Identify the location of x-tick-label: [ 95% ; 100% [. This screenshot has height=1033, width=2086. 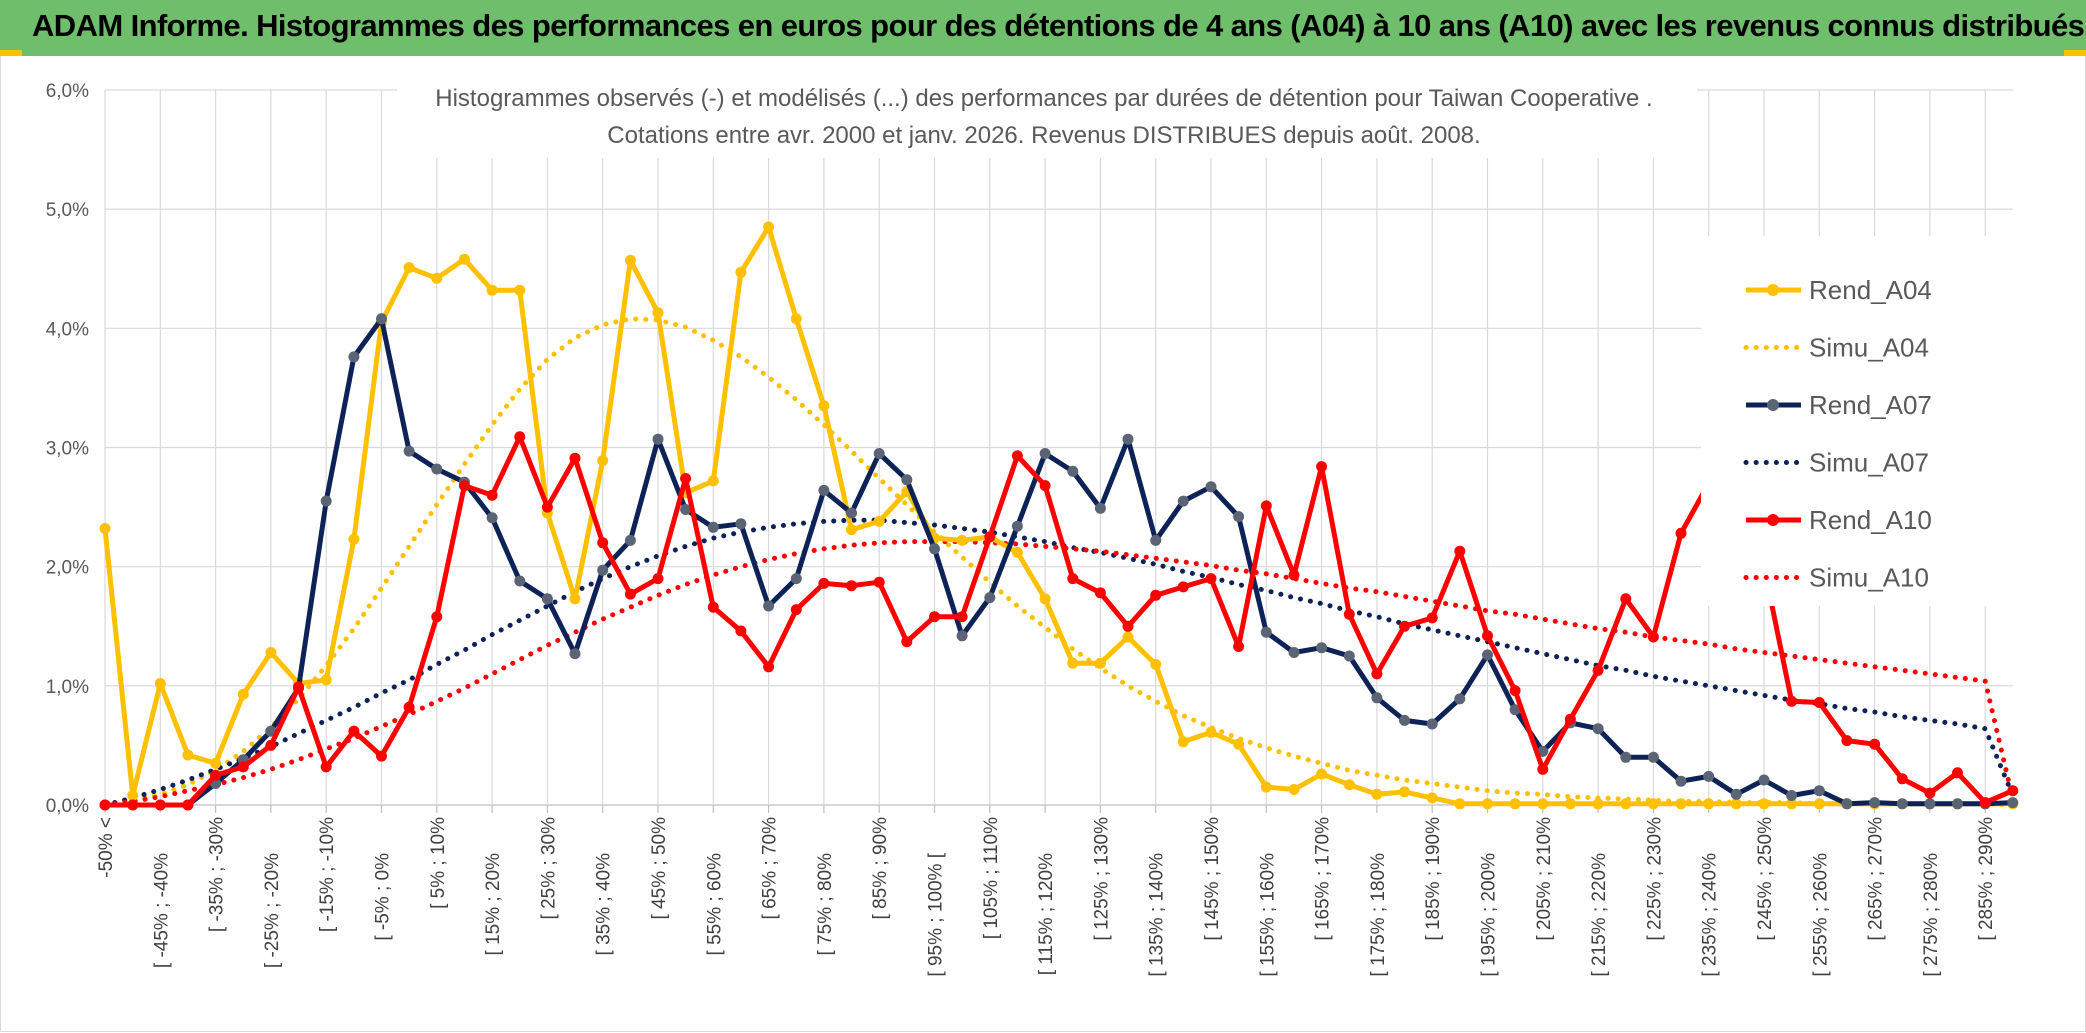
(936, 914).